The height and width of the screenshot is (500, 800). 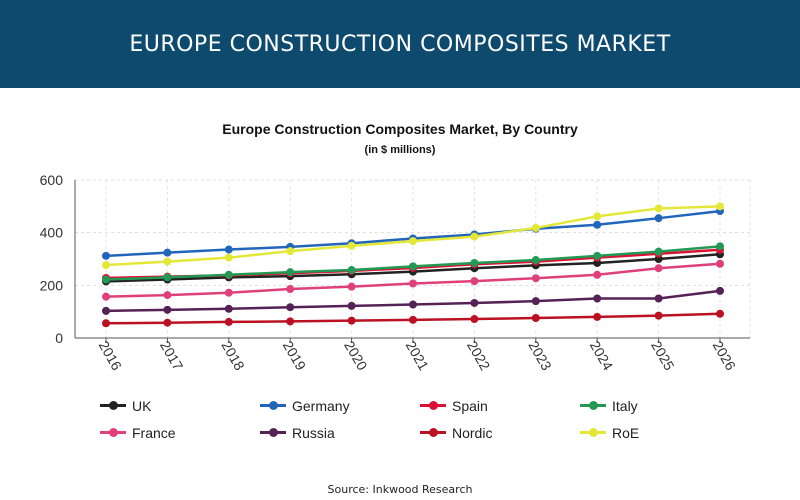 I want to click on x-tick-label: 2022, so click(x=479, y=355).